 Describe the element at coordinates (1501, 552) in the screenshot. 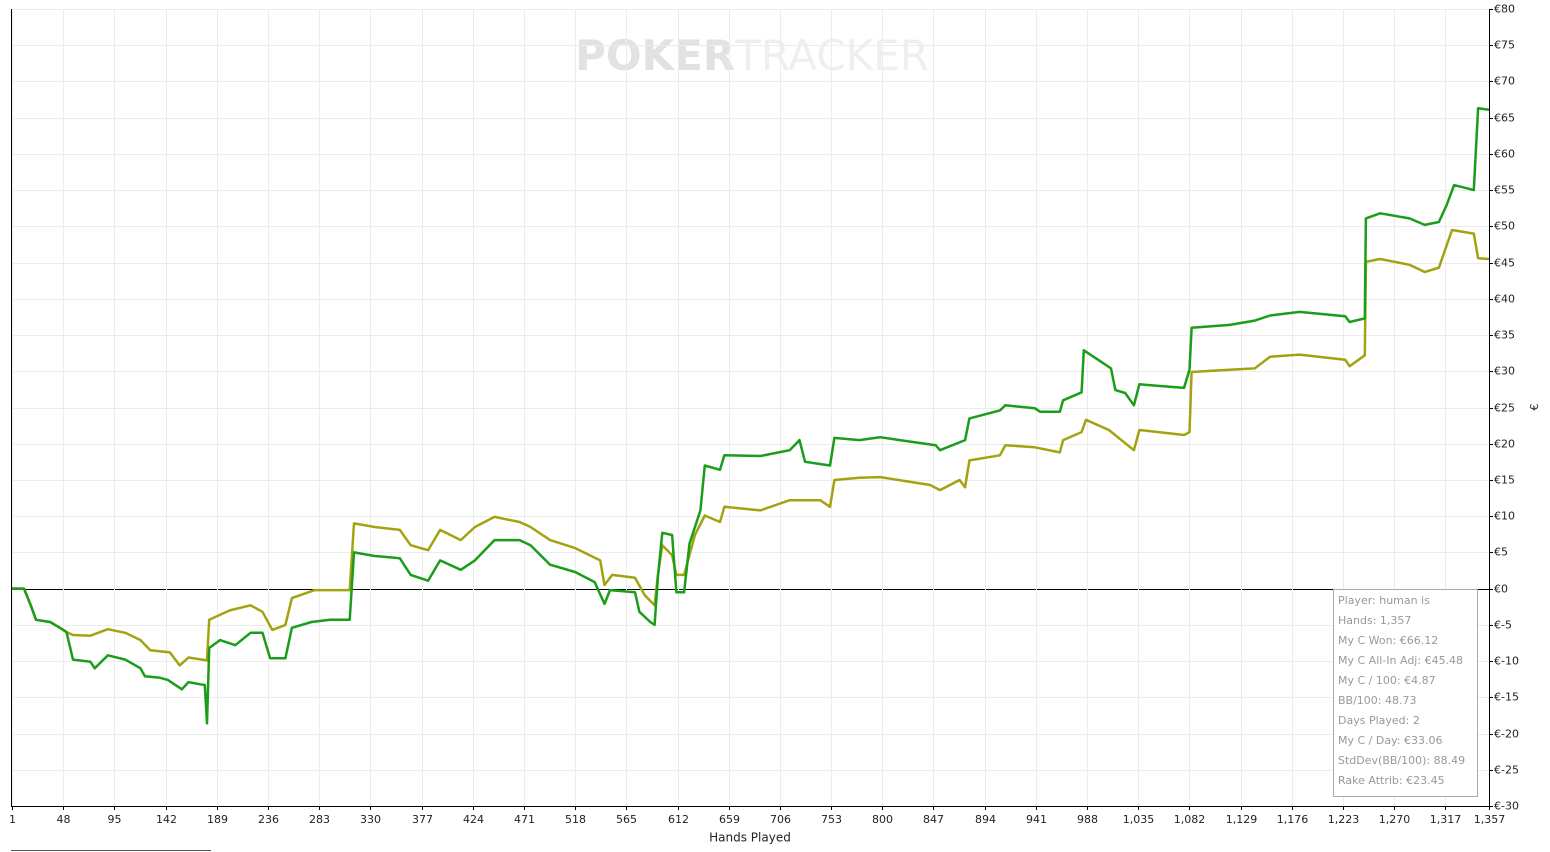

I see `y-tick-label: €5` at that location.